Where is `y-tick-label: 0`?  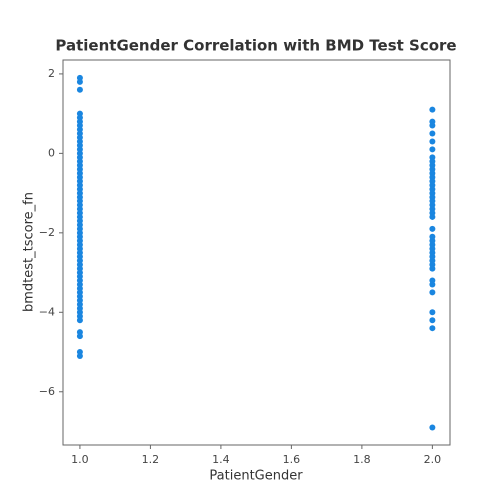 y-tick-label: 0 is located at coordinates (51, 152).